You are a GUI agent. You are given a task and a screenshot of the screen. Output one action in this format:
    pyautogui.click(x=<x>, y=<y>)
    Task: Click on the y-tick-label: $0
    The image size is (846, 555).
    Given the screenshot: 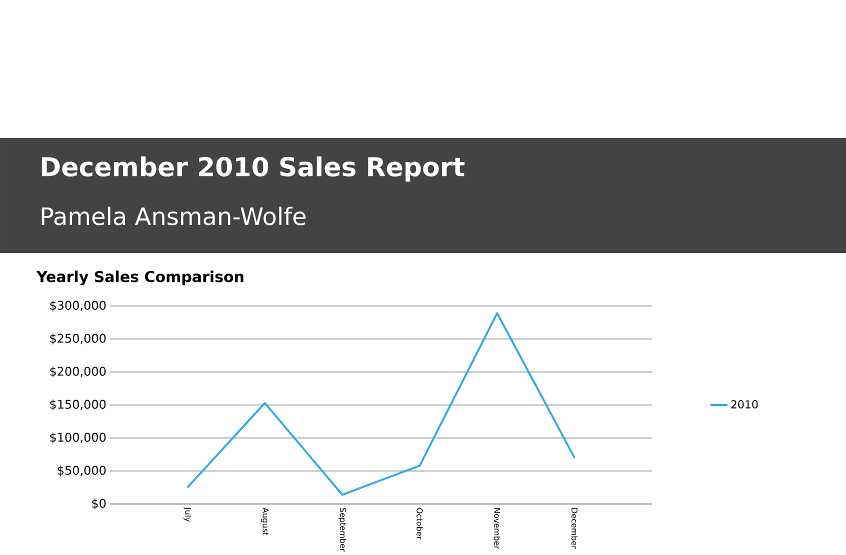 What is the action you would take?
    pyautogui.click(x=99, y=504)
    